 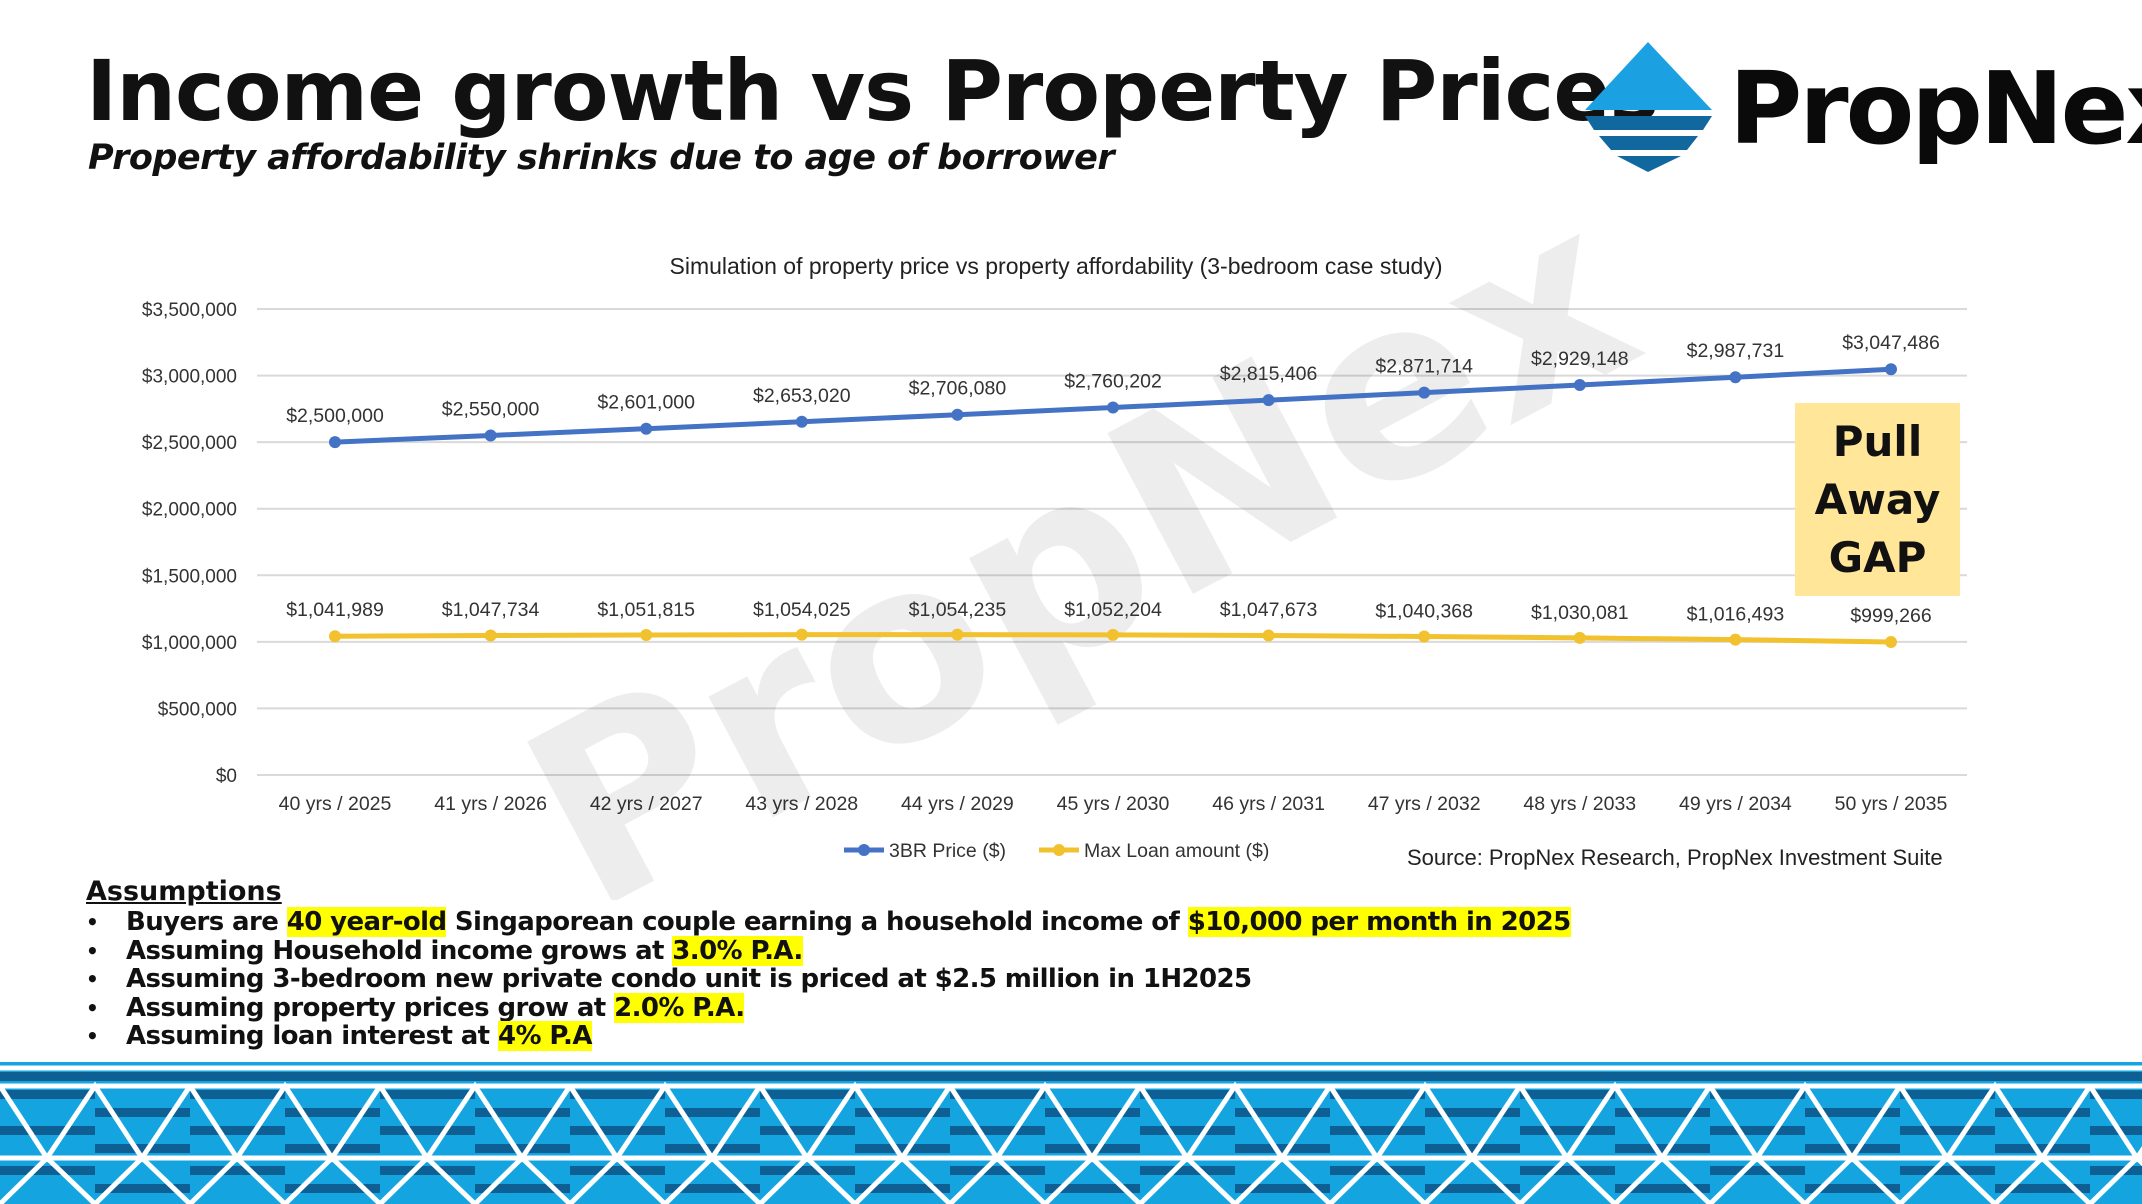 What do you see at coordinates (801, 804) in the screenshot?
I see `x-tick-label: 43 yrs / 2028` at bounding box center [801, 804].